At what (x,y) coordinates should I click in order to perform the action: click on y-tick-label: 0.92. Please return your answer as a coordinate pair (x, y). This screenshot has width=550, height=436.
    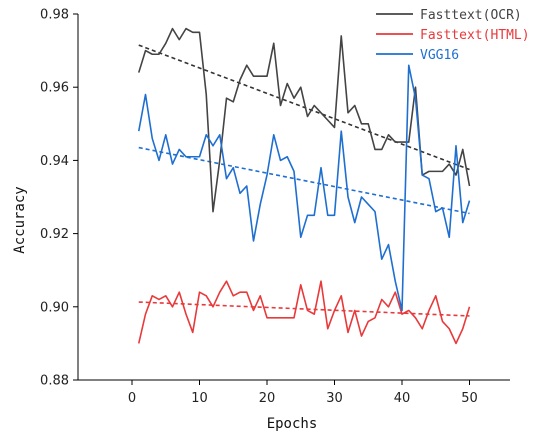
    Looking at the image, I should click on (54, 234).